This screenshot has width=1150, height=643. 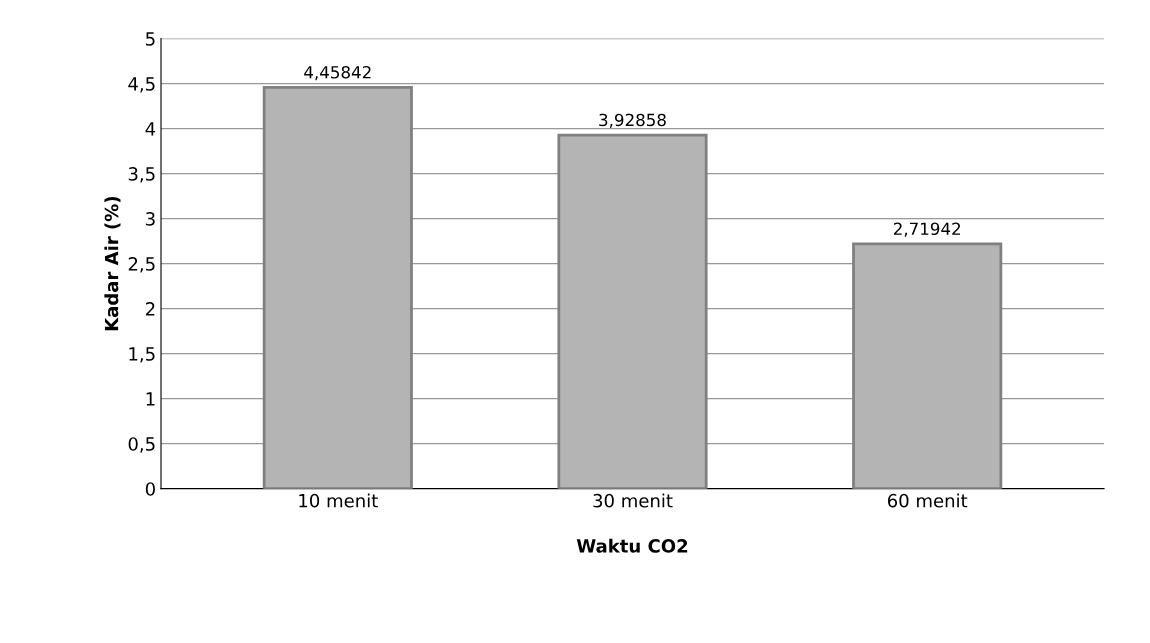 I want to click on x-tick-label: 60 menit, so click(x=927, y=500).